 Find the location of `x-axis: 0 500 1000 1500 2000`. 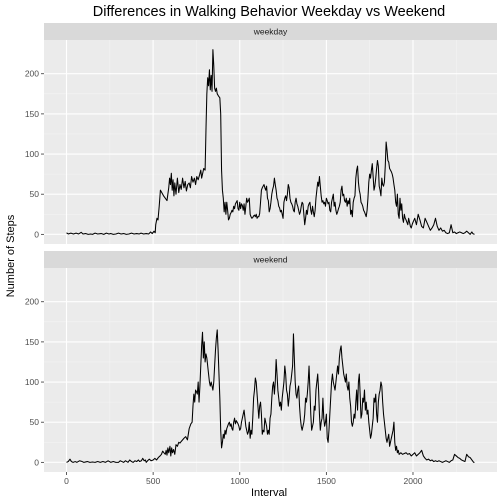

x-axis: 0 500 1000 1500 2000 is located at coordinates (243, 479).